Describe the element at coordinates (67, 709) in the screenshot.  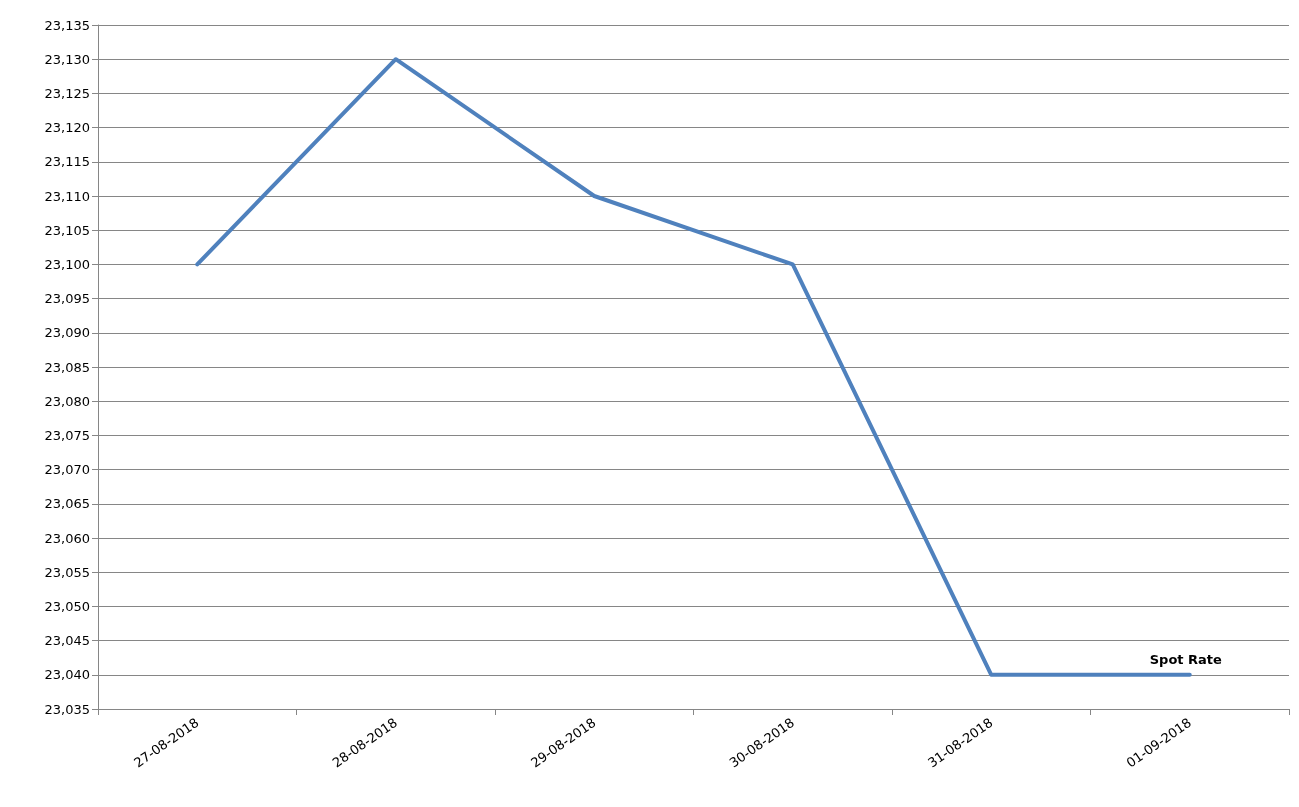
I see `y-tick-label: 23,035` at that location.